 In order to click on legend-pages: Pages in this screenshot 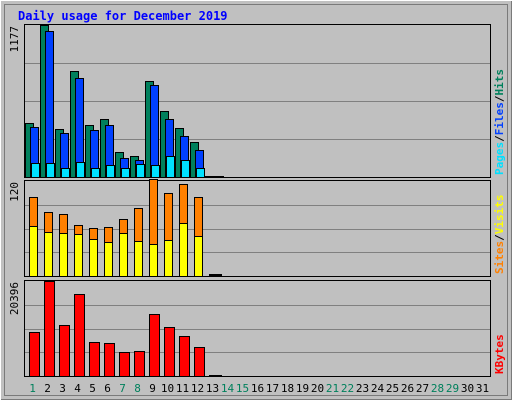, I will do `click(499, 158)`.